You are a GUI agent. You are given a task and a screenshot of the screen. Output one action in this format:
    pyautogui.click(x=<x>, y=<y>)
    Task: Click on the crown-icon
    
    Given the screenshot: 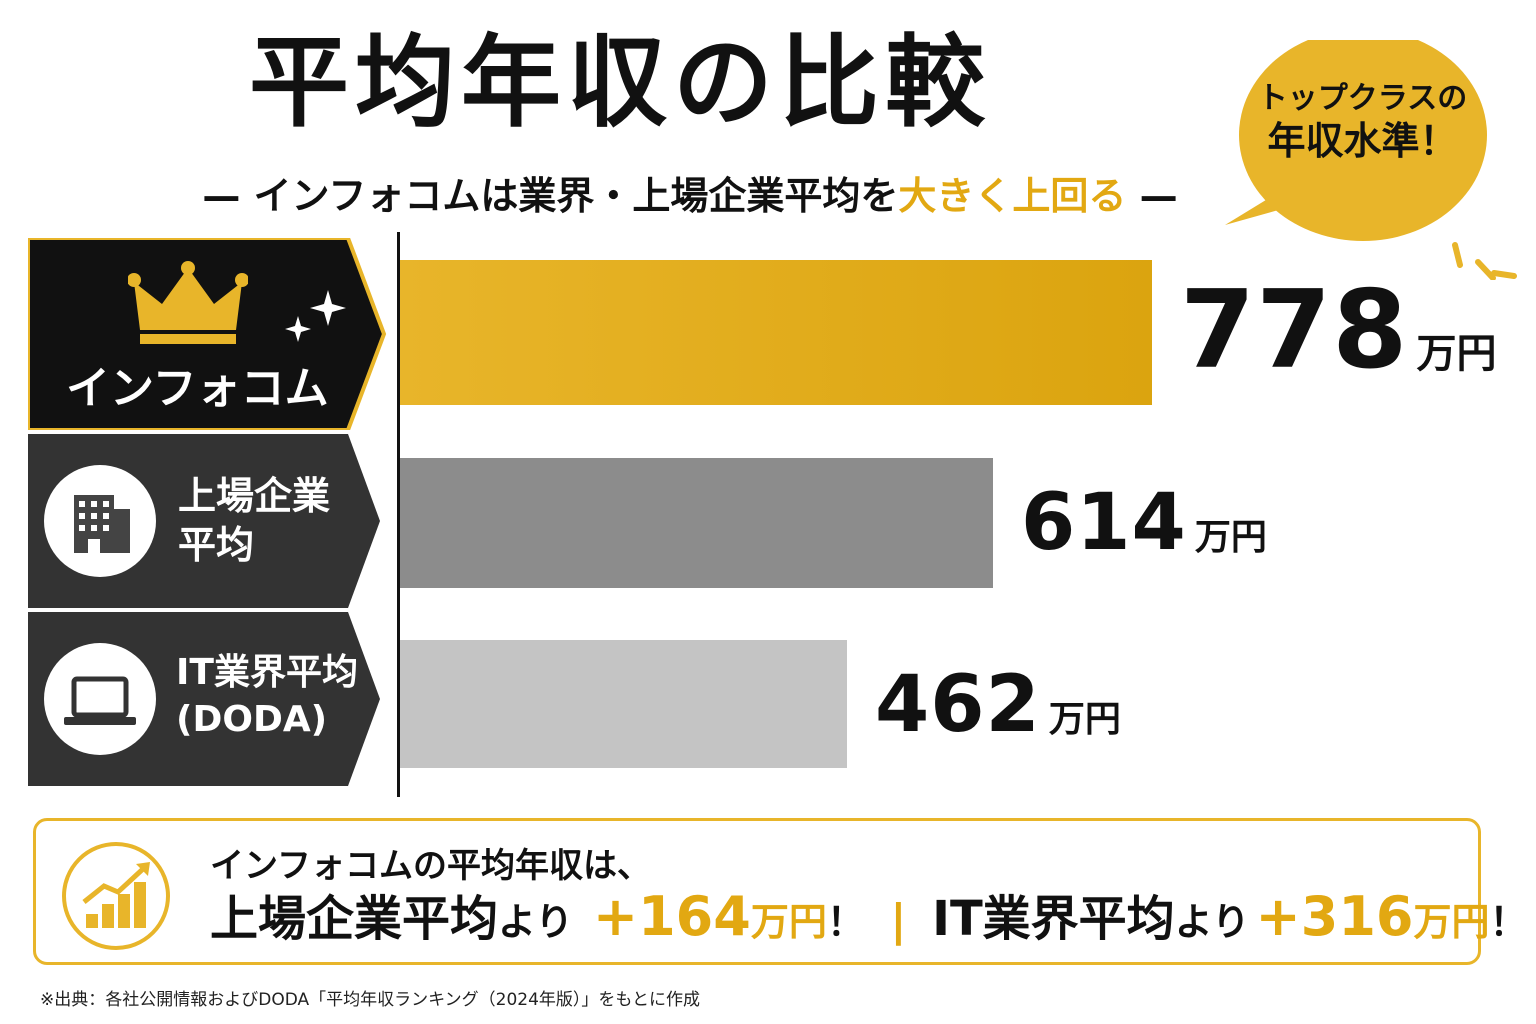 What is the action you would take?
    pyautogui.click(x=188, y=302)
    